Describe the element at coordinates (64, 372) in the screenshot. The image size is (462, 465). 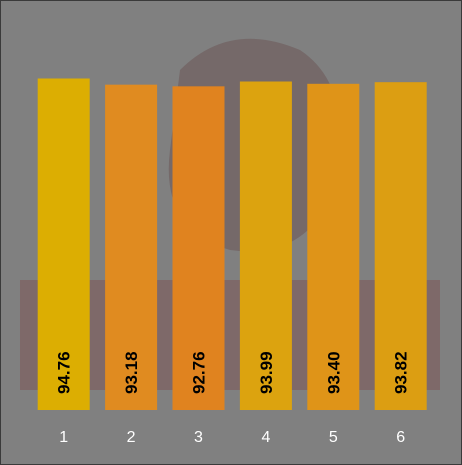
I see `value-label: 94.76` at that location.